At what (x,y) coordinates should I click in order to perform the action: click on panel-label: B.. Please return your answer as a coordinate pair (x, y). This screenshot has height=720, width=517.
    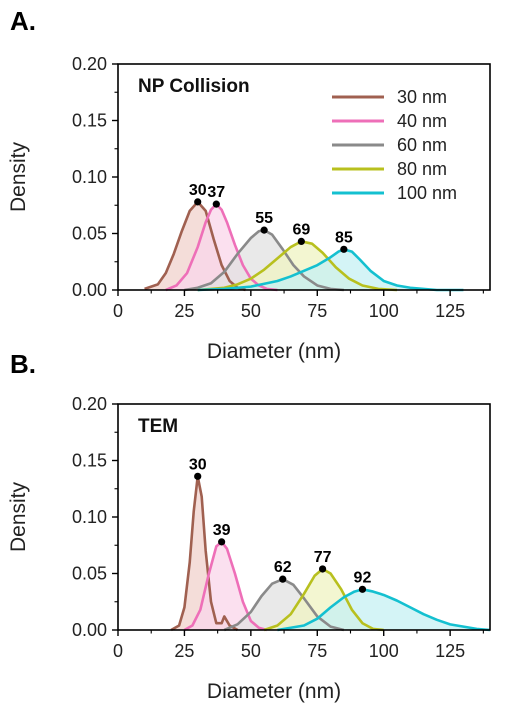
    Looking at the image, I should click on (23, 364).